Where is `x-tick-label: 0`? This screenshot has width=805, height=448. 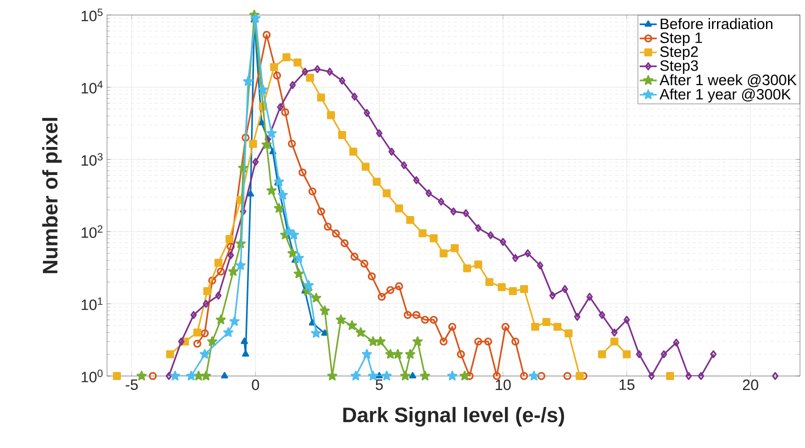
x-tick-label: 0 is located at coordinates (256, 385).